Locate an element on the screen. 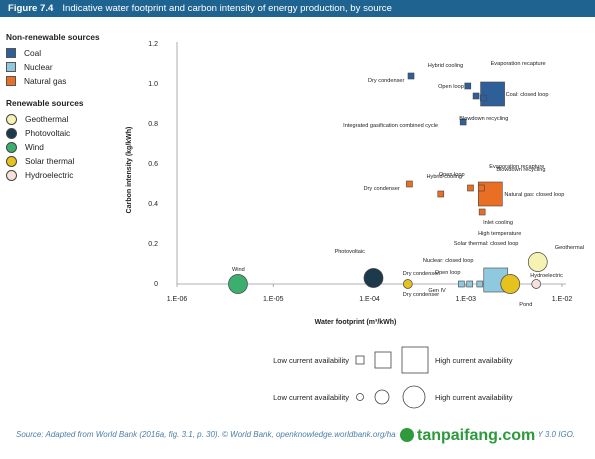  size-legend-circle-medium is located at coordinates (382, 397).